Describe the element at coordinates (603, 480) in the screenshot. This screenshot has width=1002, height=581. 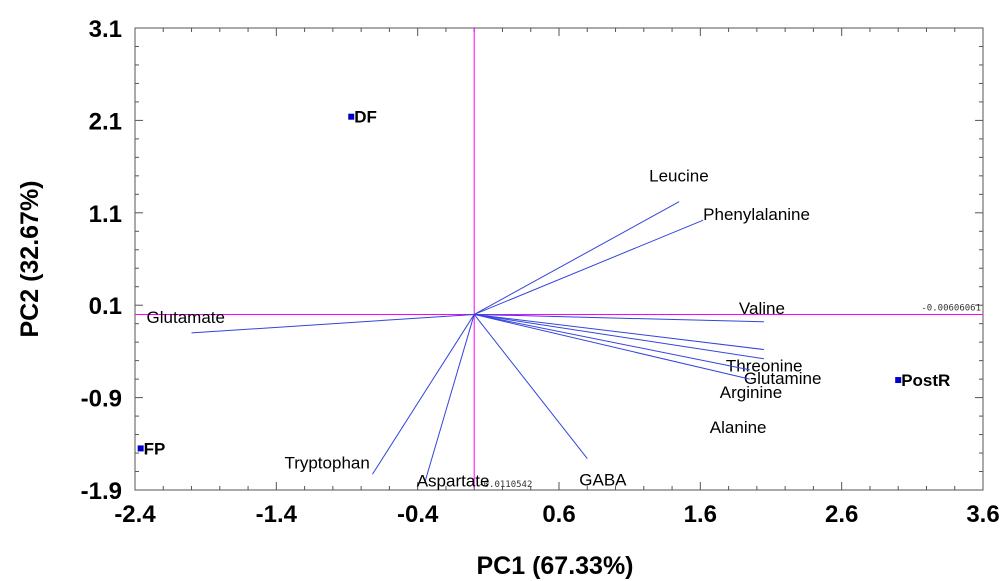
I see `vector-label-gaba: GABA` at that location.